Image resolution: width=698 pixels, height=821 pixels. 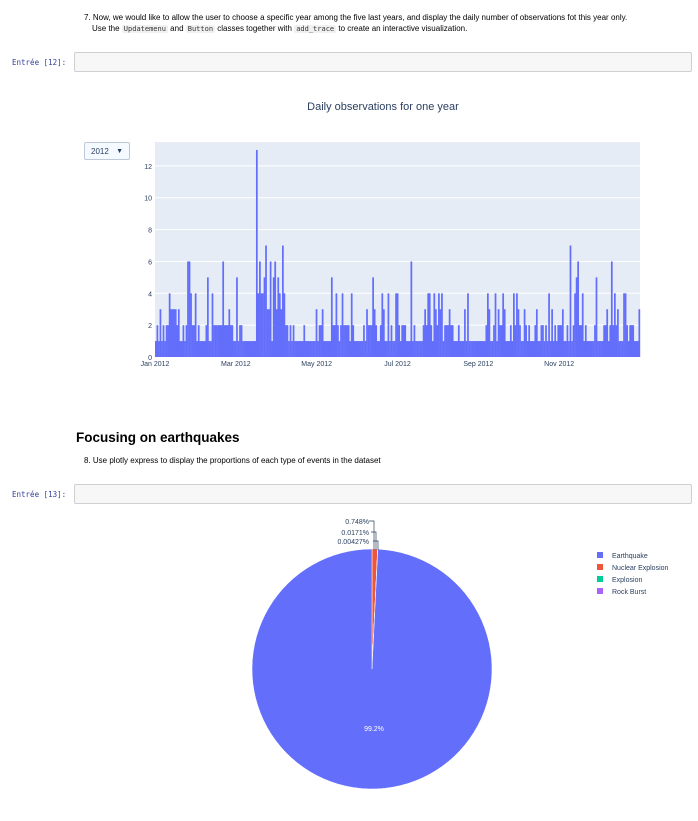 What do you see at coordinates (107, 151) in the screenshot?
I see `year-dropdown: 2012 ▼` at bounding box center [107, 151].